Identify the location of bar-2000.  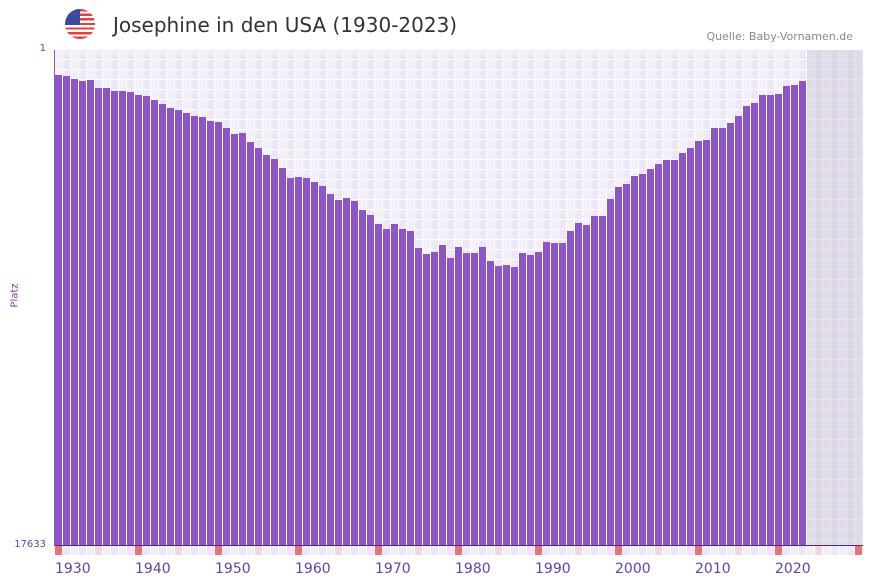
(618, 366).